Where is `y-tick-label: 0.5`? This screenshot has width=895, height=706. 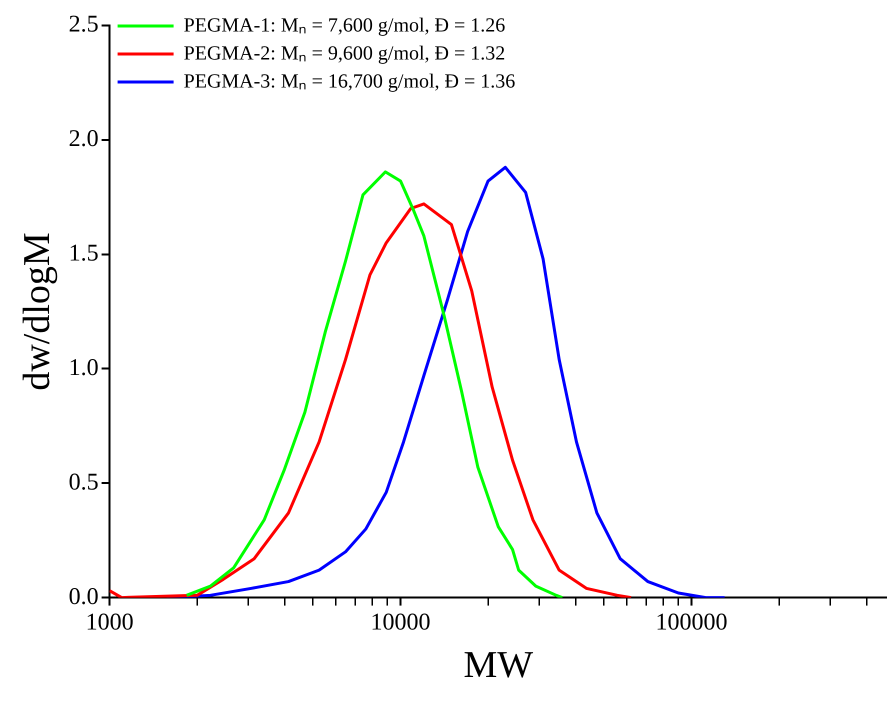
y-tick-label: 0.5 is located at coordinates (83, 482).